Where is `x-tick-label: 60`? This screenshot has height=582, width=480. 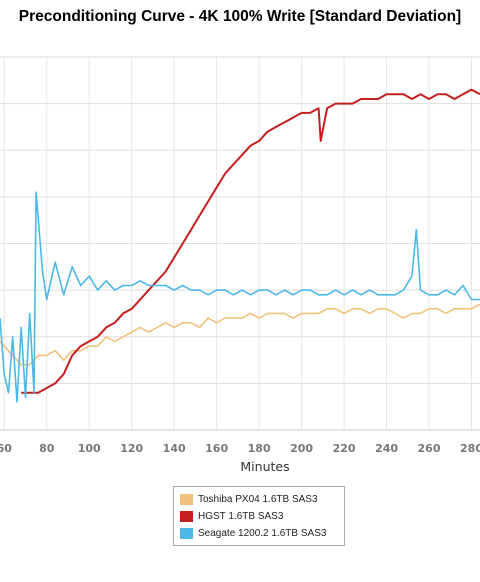
x-tick-label: 60 is located at coordinates (6, 448).